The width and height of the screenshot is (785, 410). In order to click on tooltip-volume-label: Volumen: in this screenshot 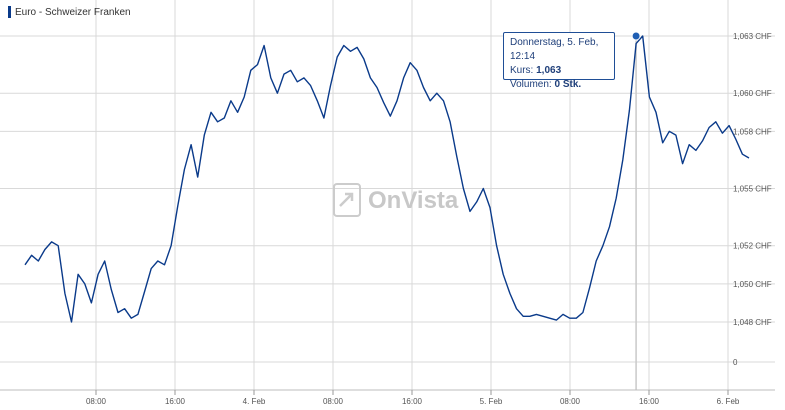, I will do `click(531, 84)`.